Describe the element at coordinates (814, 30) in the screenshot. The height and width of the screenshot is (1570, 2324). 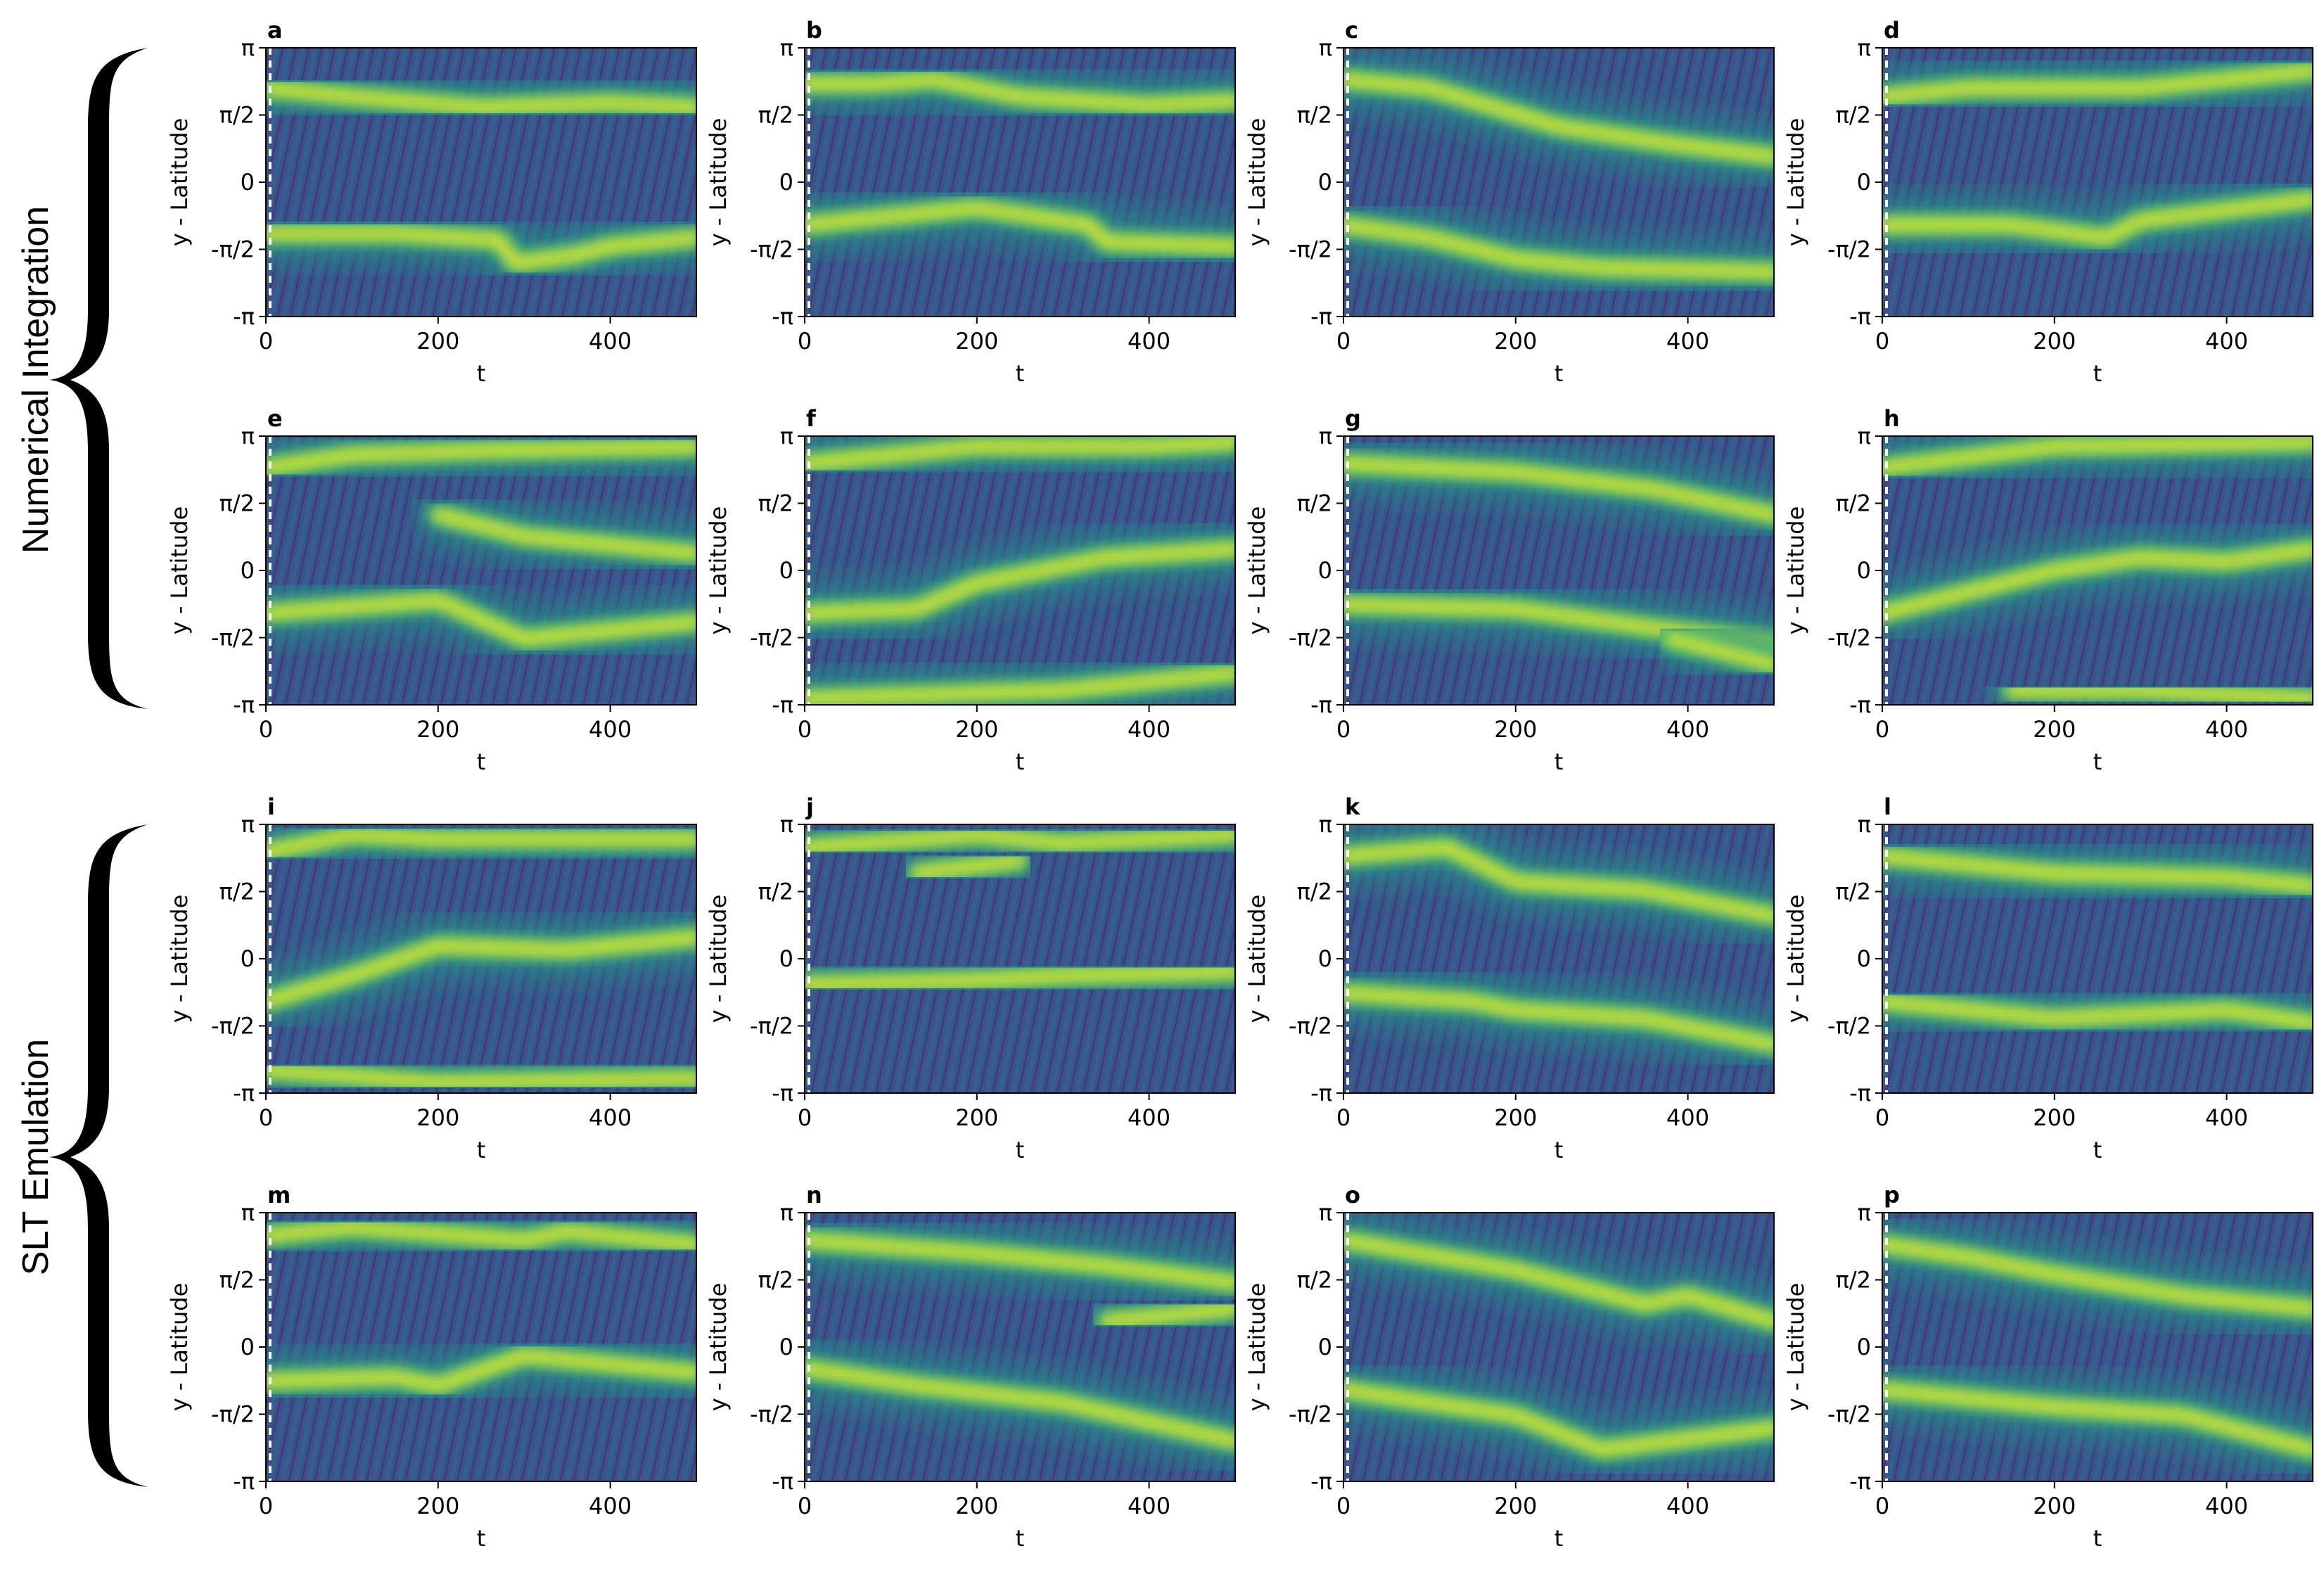
I see `panel-label: b` at that location.